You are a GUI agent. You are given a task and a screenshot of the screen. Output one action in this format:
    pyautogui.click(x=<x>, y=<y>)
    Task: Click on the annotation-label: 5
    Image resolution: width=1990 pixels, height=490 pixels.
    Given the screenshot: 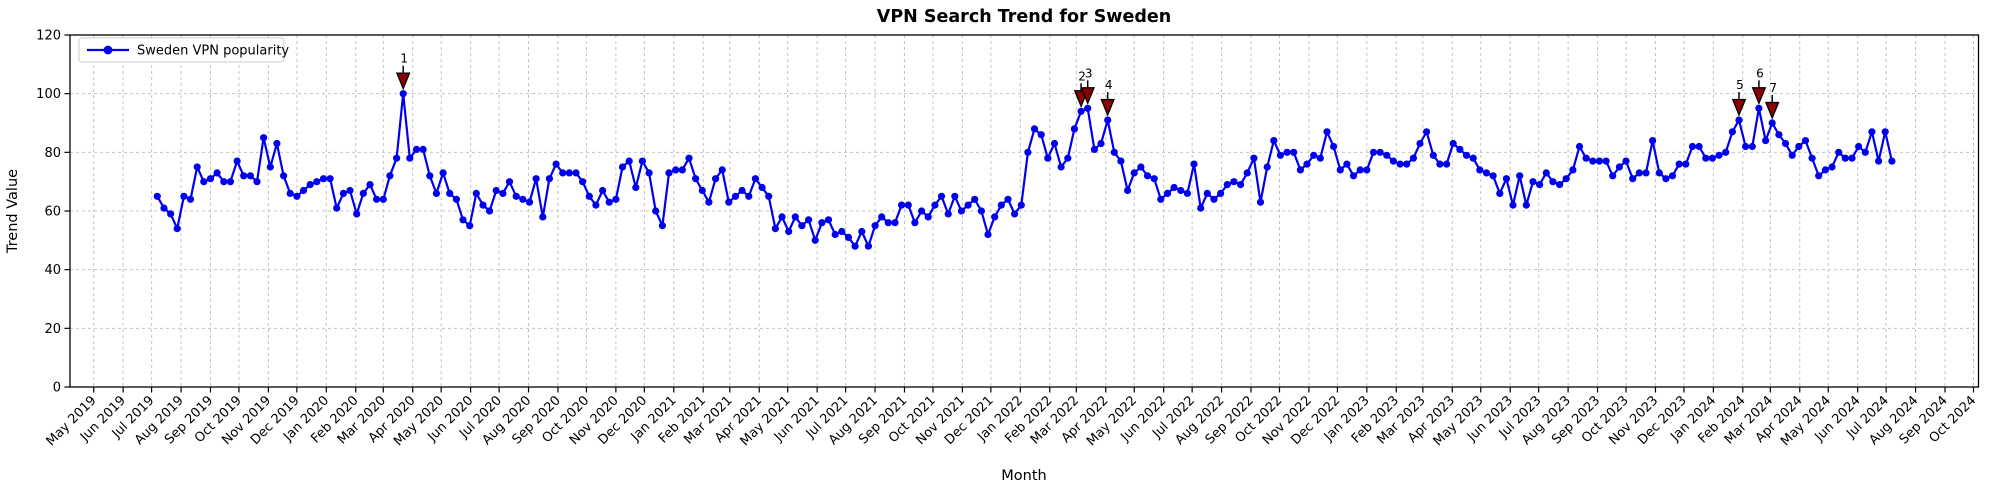 What is the action you would take?
    pyautogui.click(x=1740, y=85)
    